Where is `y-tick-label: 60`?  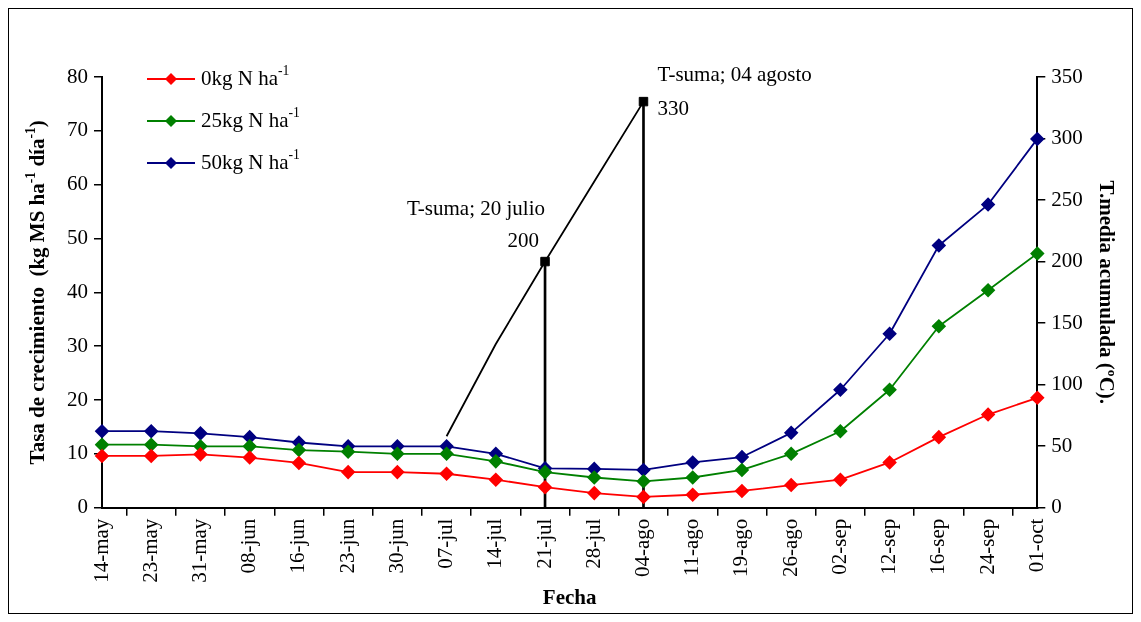
y-tick-label: 60 is located at coordinates (77, 183).